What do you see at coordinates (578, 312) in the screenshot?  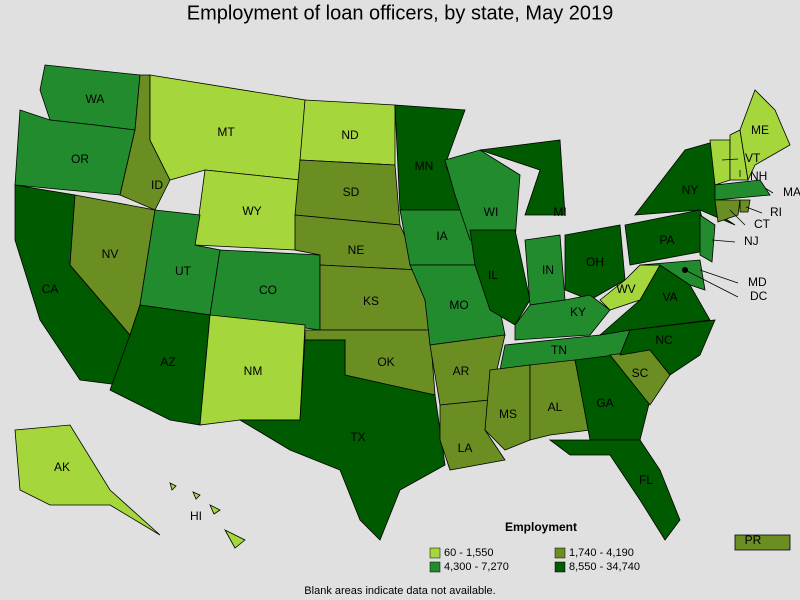 I see `state-label: KY` at bounding box center [578, 312].